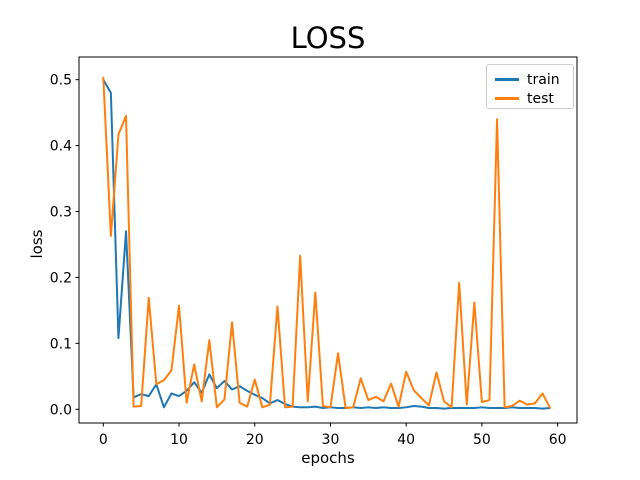 This screenshot has width=640, height=480. I want to click on legend-item-test: test, so click(534, 98).